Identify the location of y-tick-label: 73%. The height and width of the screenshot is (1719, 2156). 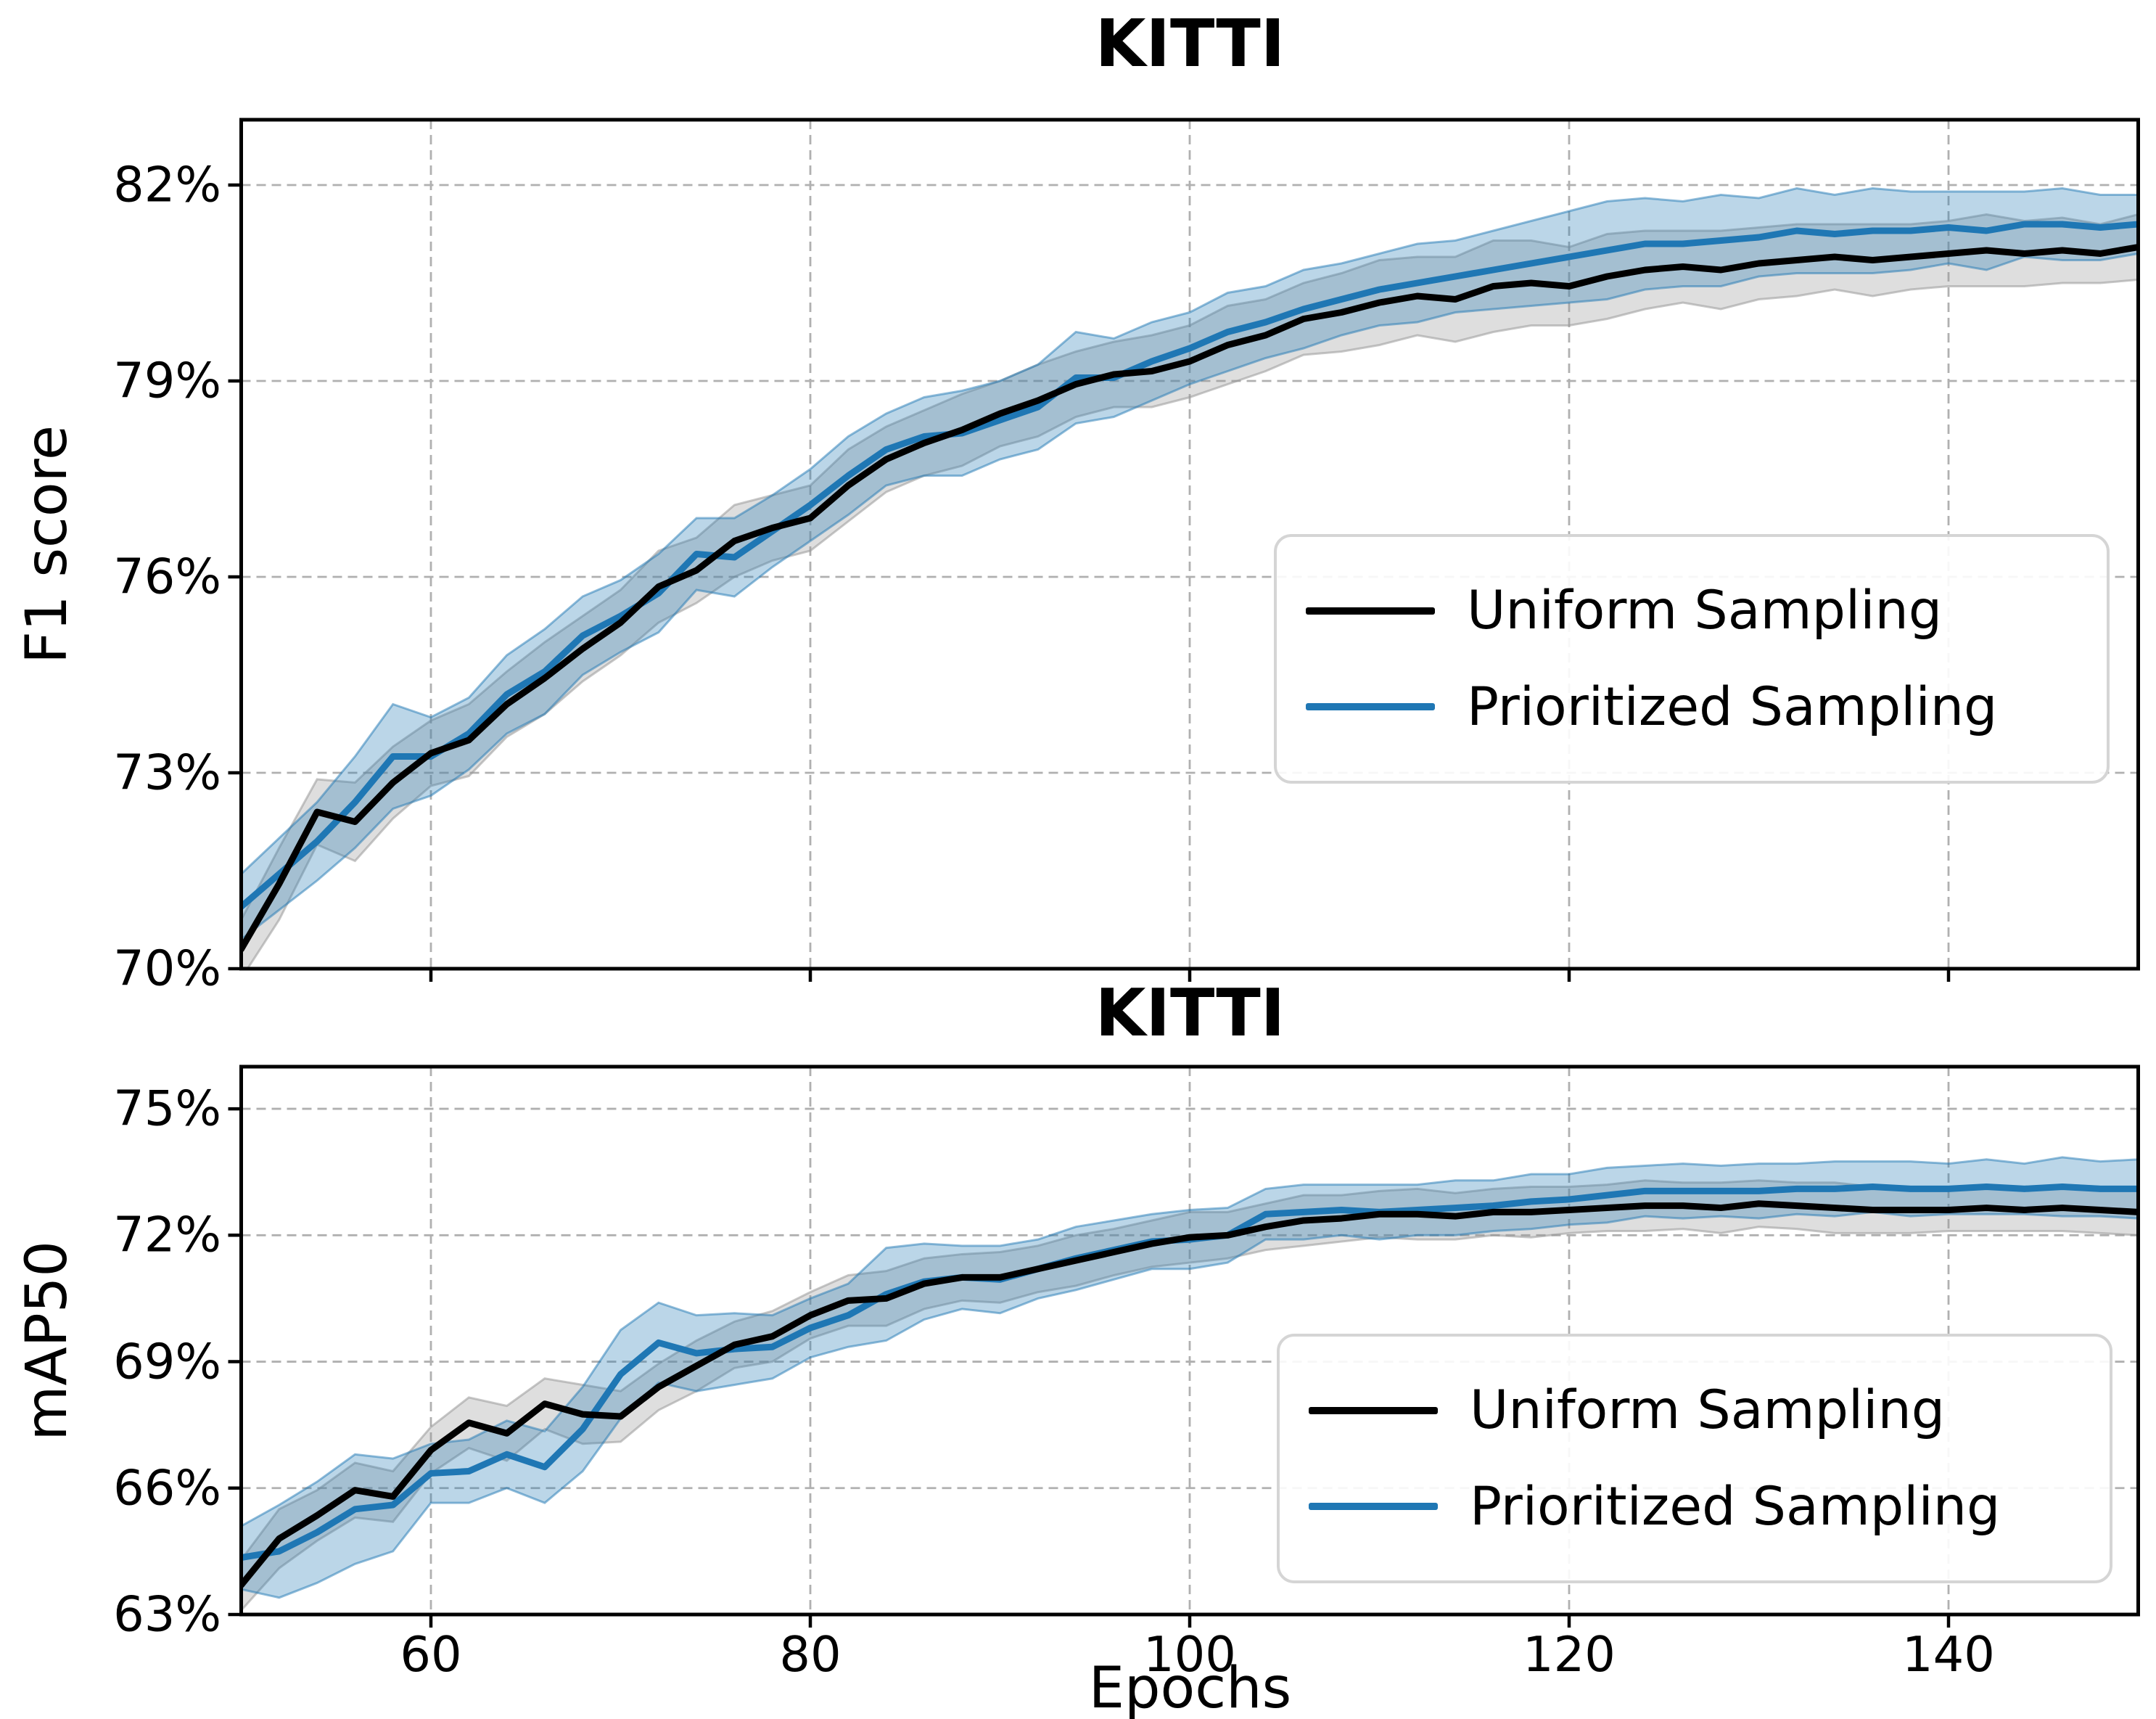
(167, 772).